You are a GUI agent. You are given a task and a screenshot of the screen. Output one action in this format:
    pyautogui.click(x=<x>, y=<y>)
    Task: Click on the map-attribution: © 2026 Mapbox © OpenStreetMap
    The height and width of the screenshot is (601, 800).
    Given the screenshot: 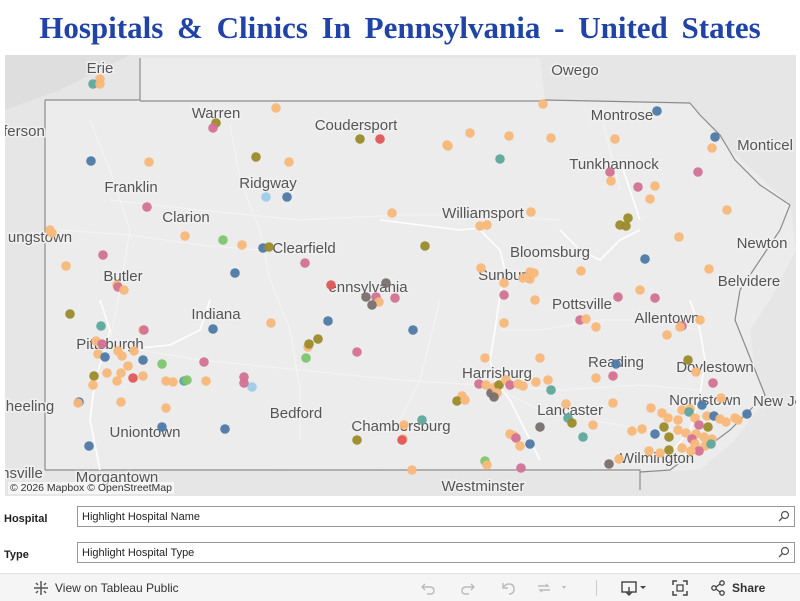 What is the action you would take?
    pyautogui.click(x=91, y=488)
    